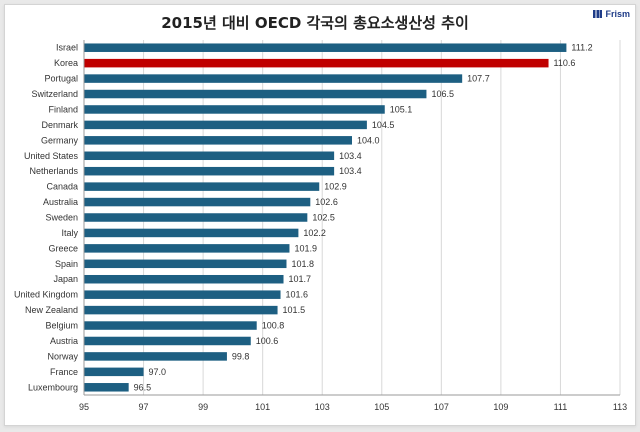  Describe the element at coordinates (158, 372) in the screenshot. I see `data-label: 97.0` at that location.